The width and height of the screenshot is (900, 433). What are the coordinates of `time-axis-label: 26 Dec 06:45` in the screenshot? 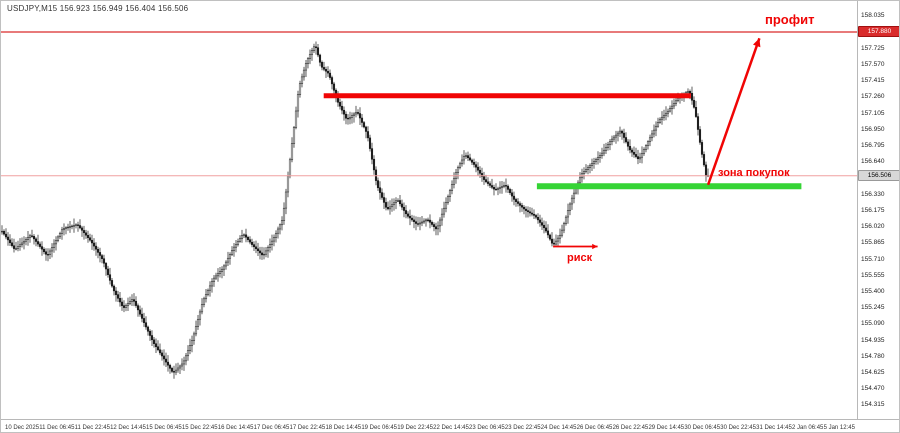 It's located at (594, 427).